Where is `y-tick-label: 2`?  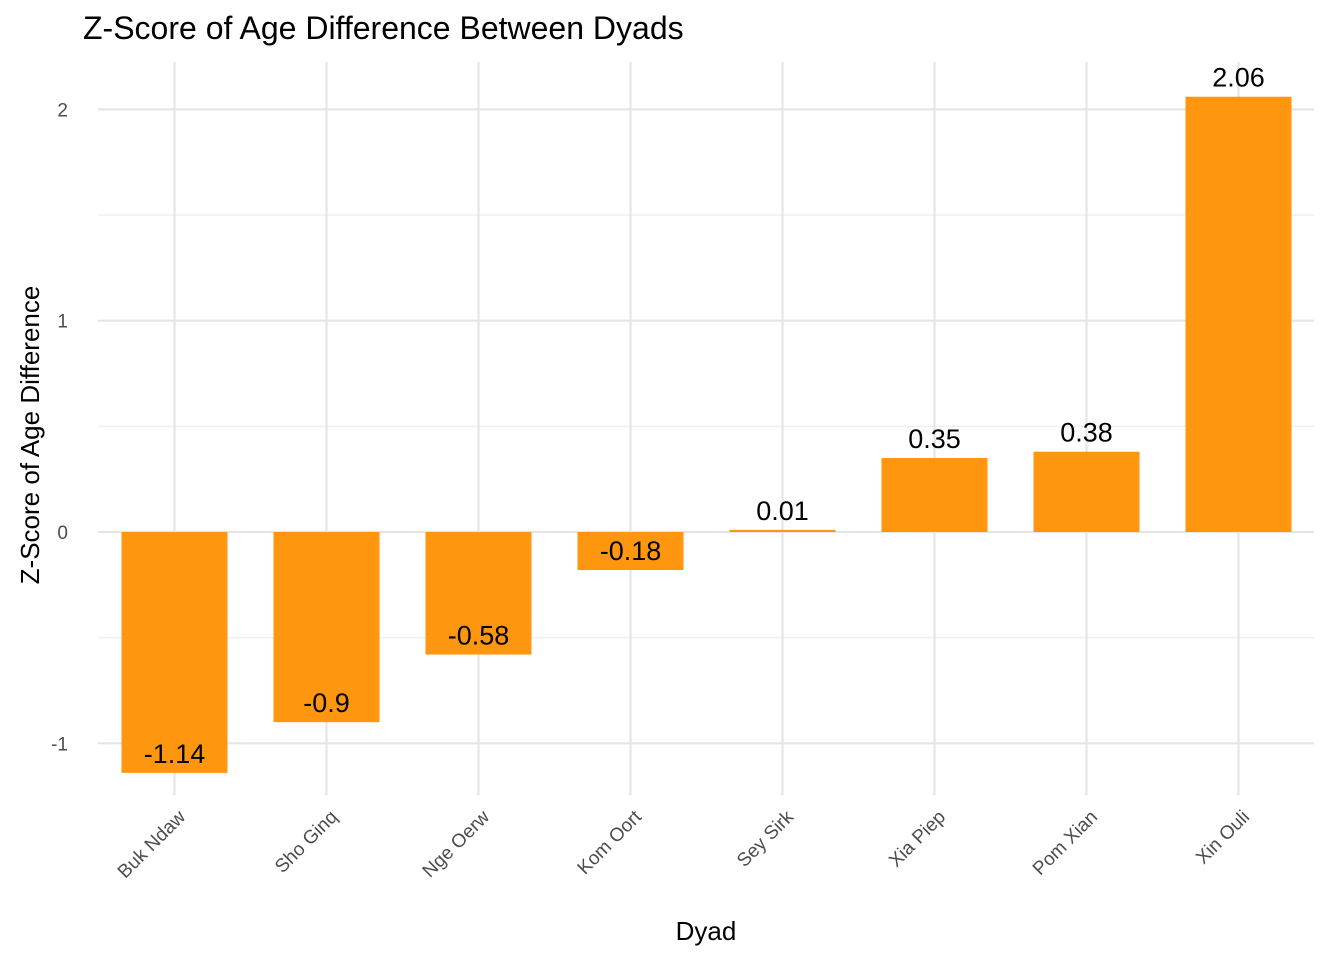
y-tick-label: 2 is located at coordinates (62, 110).